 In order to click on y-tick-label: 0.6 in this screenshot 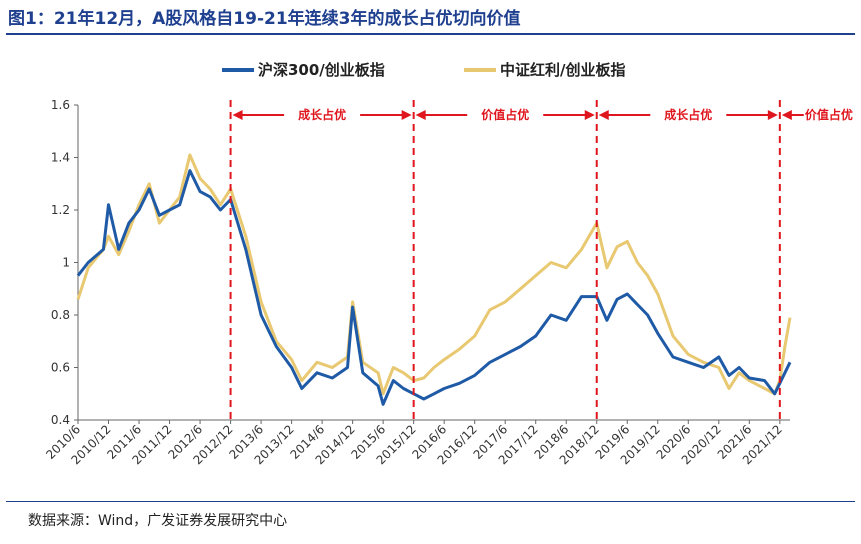, I will do `click(60, 368)`.